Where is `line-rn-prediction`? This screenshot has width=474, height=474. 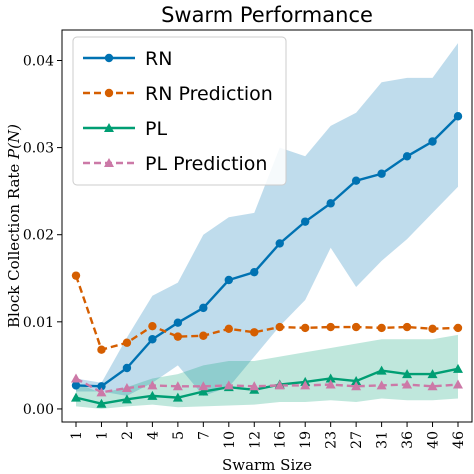
line-rn-prediction is located at coordinates (266, 313).